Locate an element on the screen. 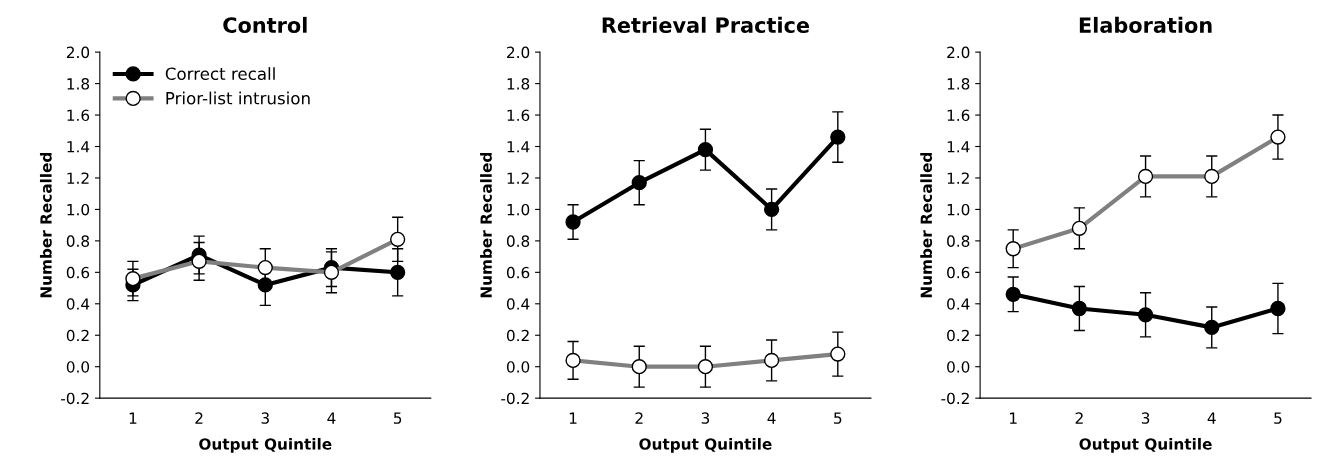 The width and height of the screenshot is (1331, 474). legend-label: Prior-list intrusion is located at coordinates (238, 98).